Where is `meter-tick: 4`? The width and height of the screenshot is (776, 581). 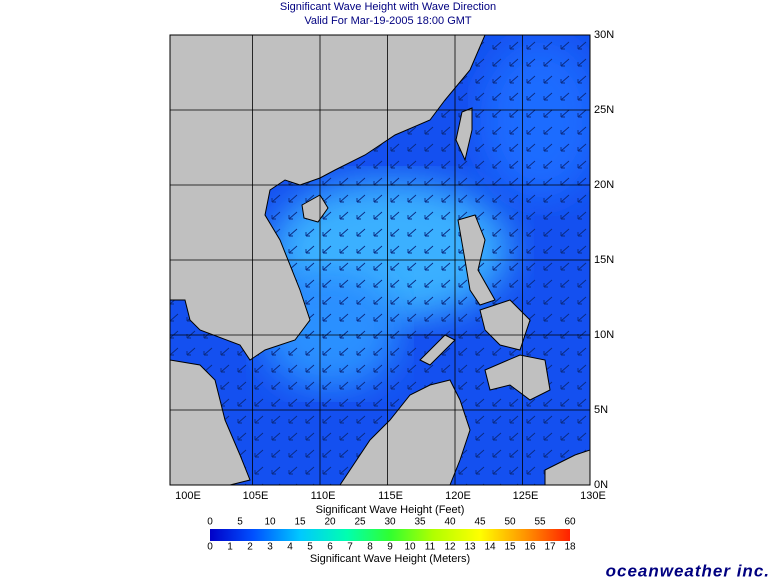
meter-tick: 4 is located at coordinates (290, 547).